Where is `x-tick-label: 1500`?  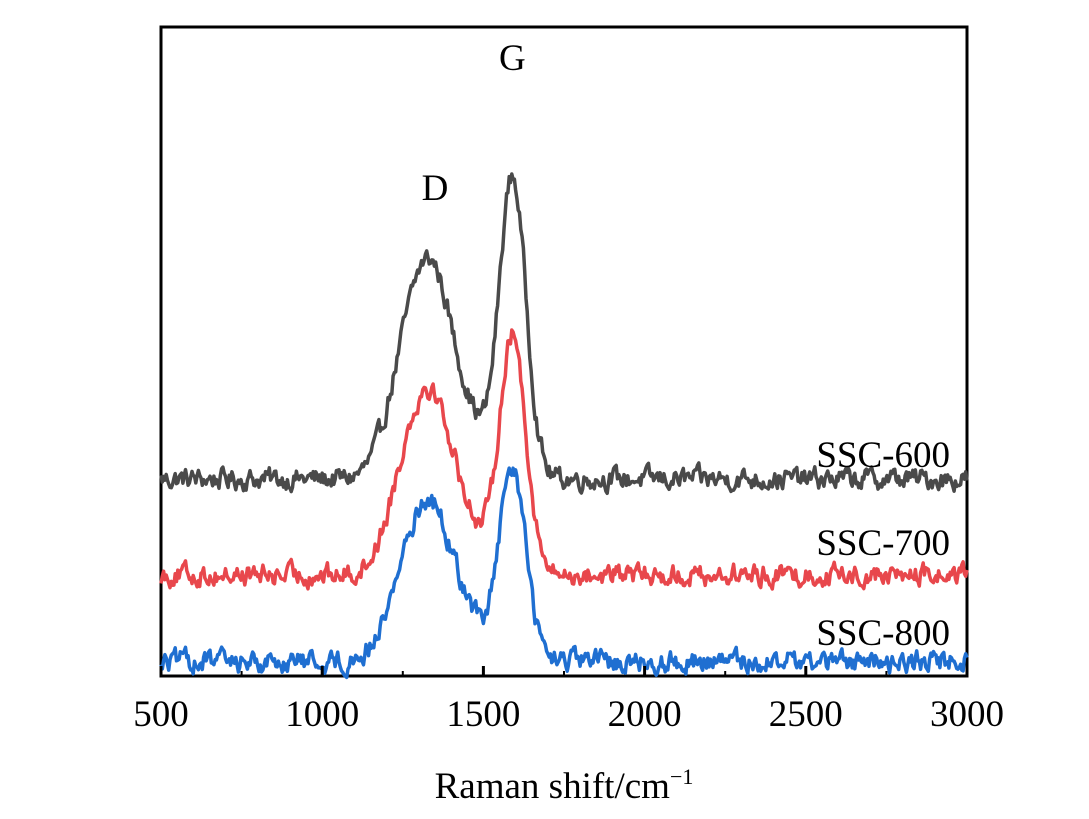
x-tick-label: 1500 is located at coordinates (483, 714).